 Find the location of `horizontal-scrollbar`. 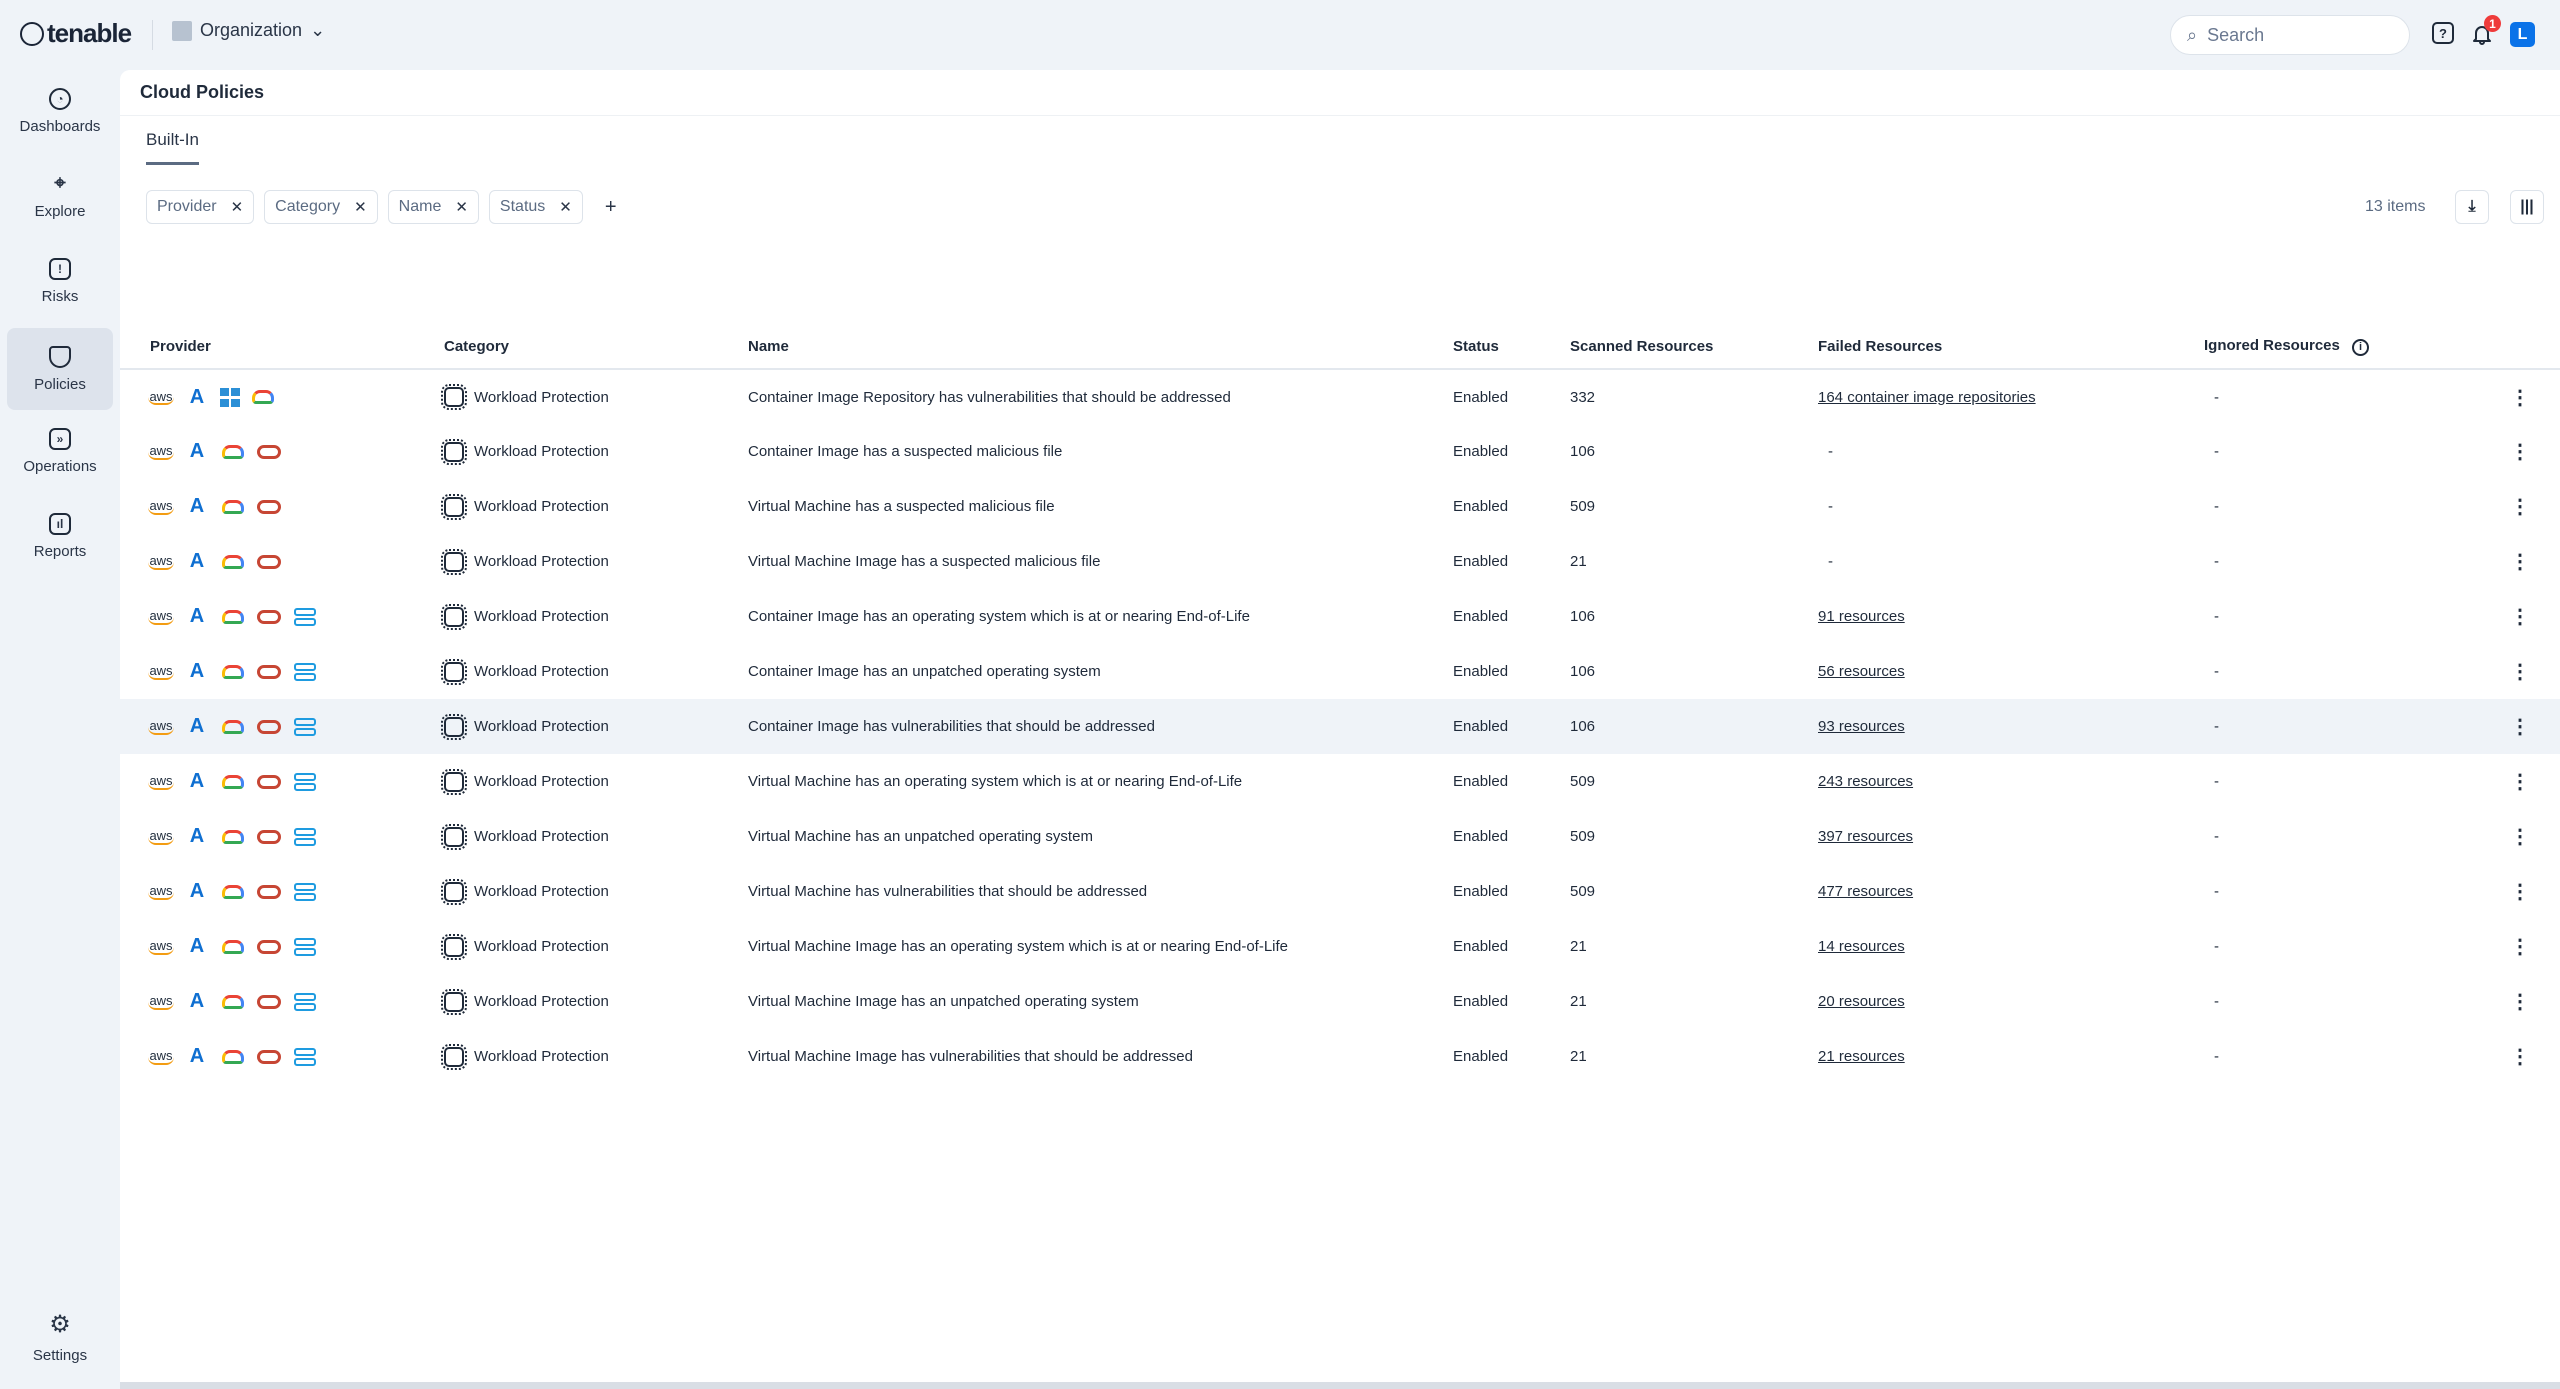

horizontal-scrollbar is located at coordinates (1340, 1385).